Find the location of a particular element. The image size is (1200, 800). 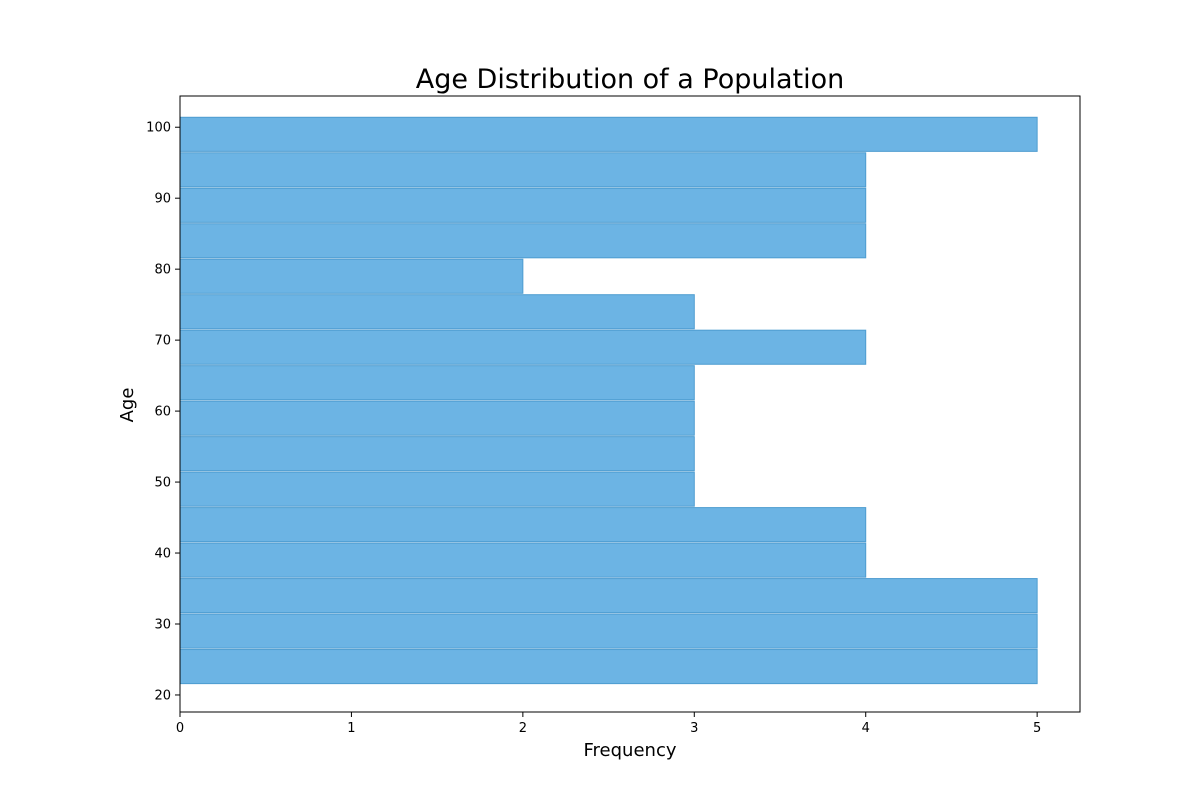

y-tick-label: 50 is located at coordinates (162, 483).